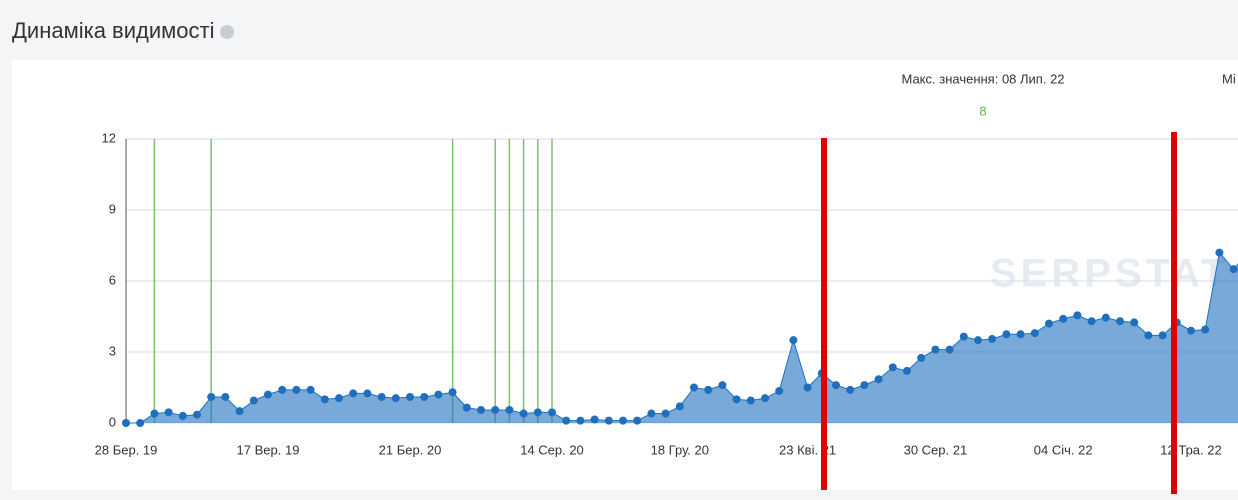 The height and width of the screenshot is (500, 1238). I want to click on x-tick-label: 21 Бер. 20, so click(410, 449).